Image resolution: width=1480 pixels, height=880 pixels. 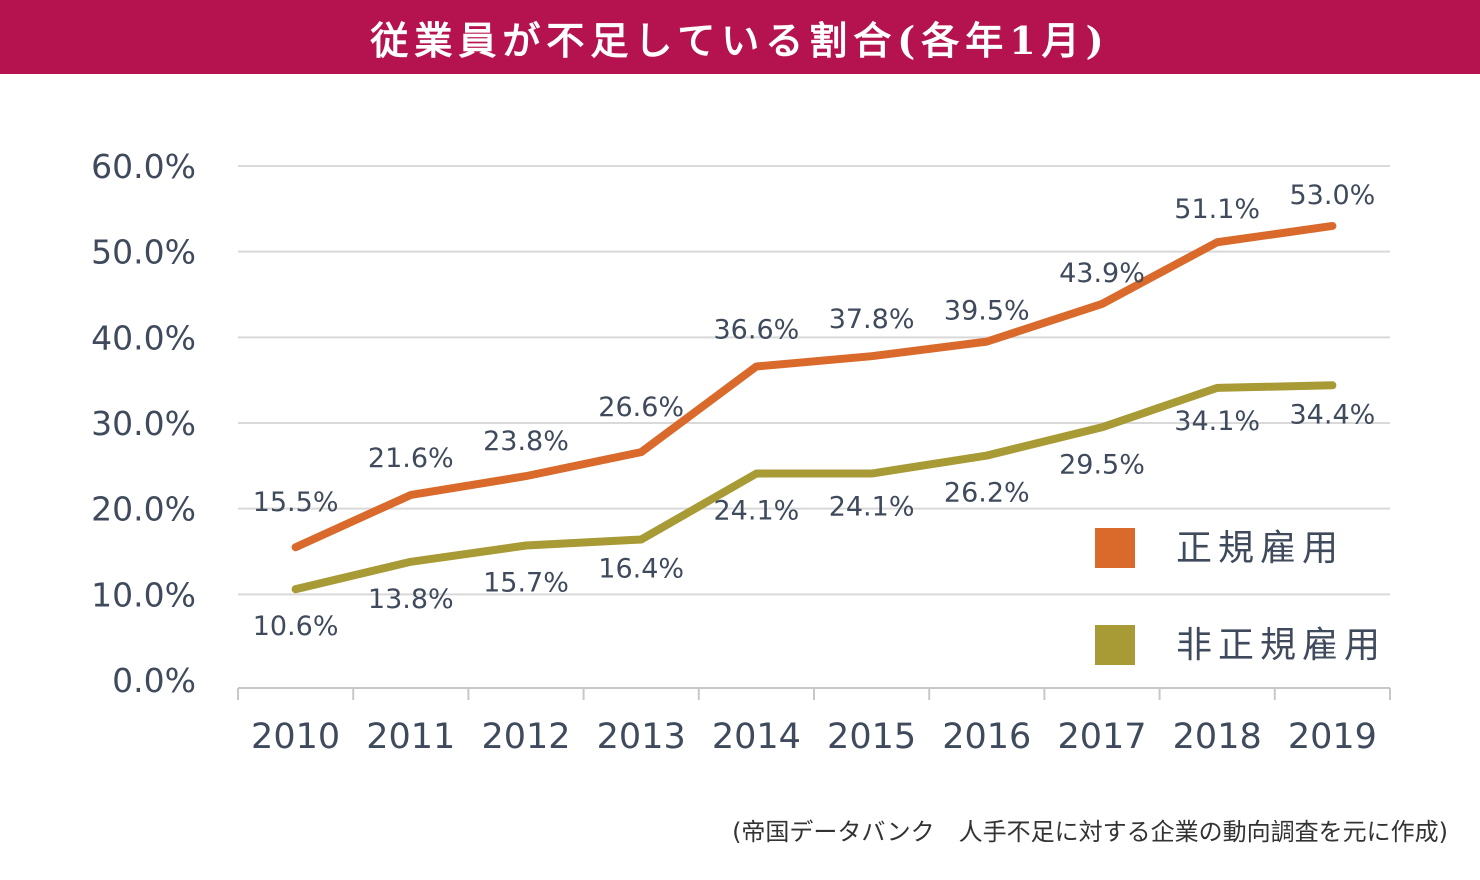 I want to click on legend-label: 正規雇用, so click(x=1260, y=548).